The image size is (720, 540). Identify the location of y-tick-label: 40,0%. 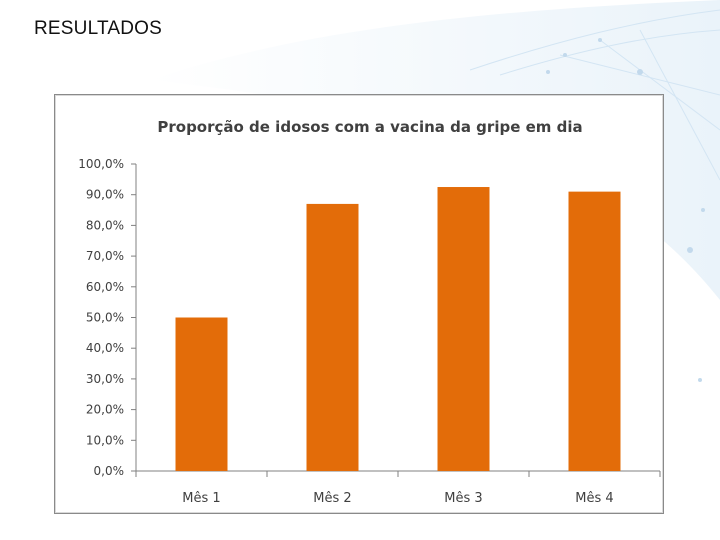
(105, 348).